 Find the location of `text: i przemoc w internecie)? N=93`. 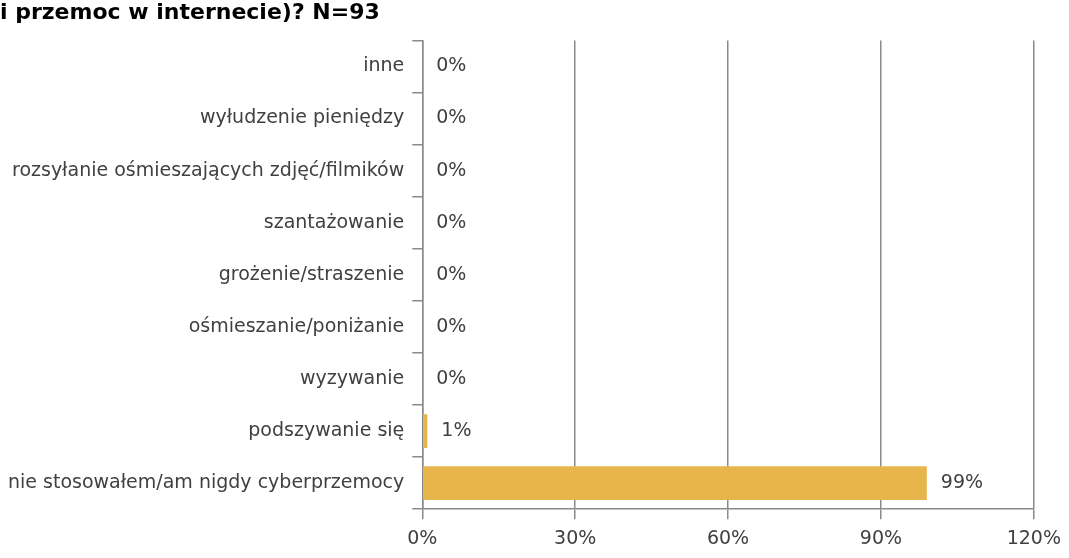

text: i przemoc w internecie)? N=93 is located at coordinates (190, 12).